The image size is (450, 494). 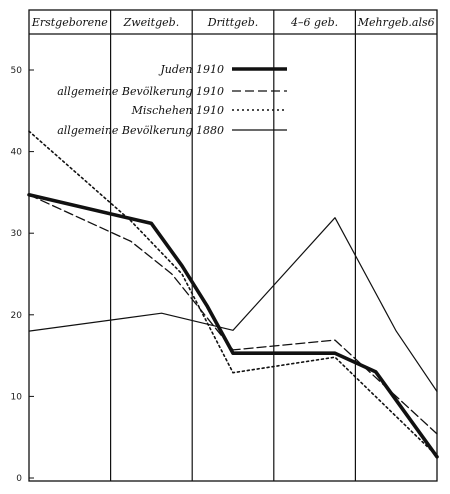 What do you see at coordinates (69, 22) in the screenshot?
I see `category-label: Erstgeborene` at bounding box center [69, 22].